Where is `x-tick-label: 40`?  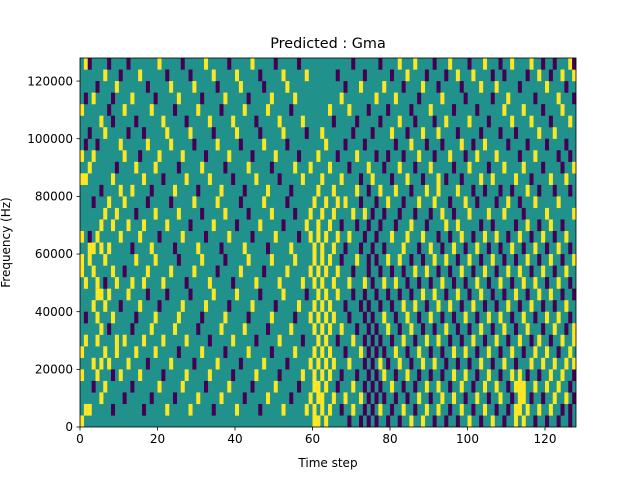
x-tick-label: 40 is located at coordinates (234, 439).